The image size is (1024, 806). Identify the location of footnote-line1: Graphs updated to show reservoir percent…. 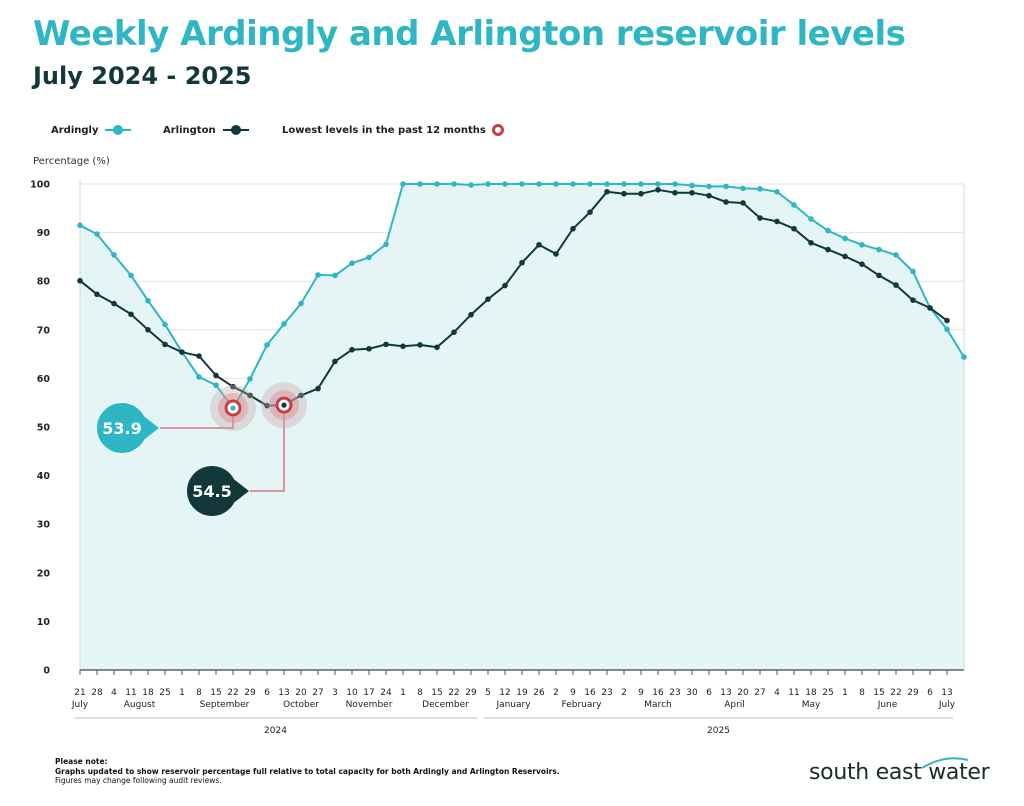
(307, 771).